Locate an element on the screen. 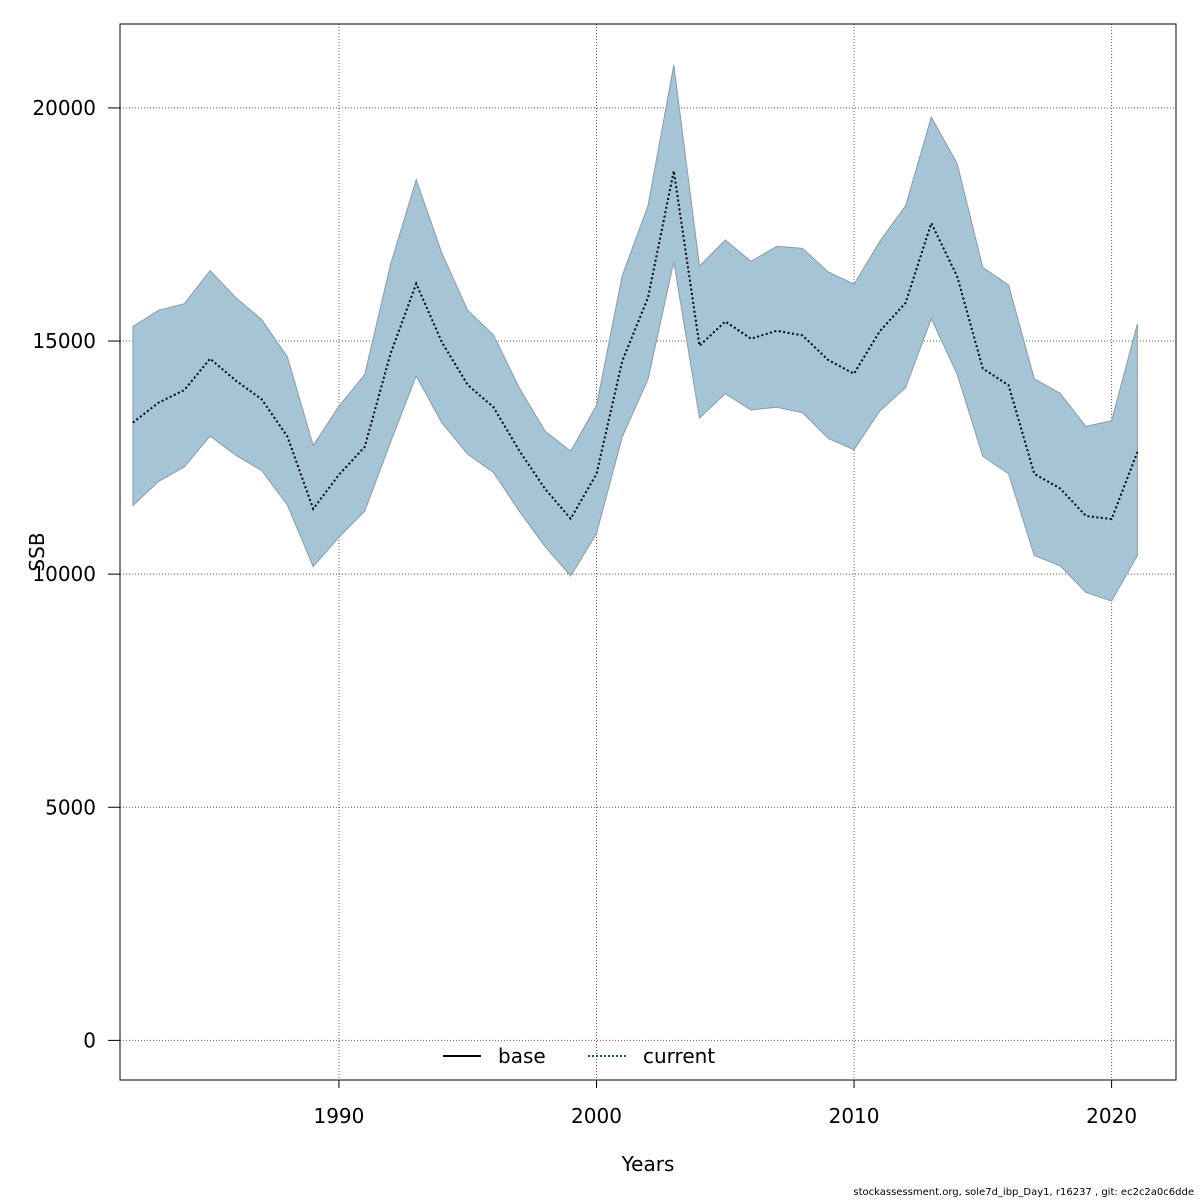 This screenshot has height=1200, width=1200. y-tick-label: 0 is located at coordinates (89, 1040).